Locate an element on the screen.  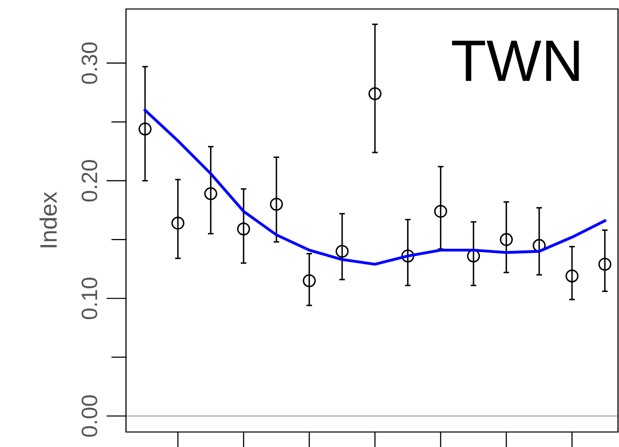
chart-title: TWN is located at coordinates (515, 60).